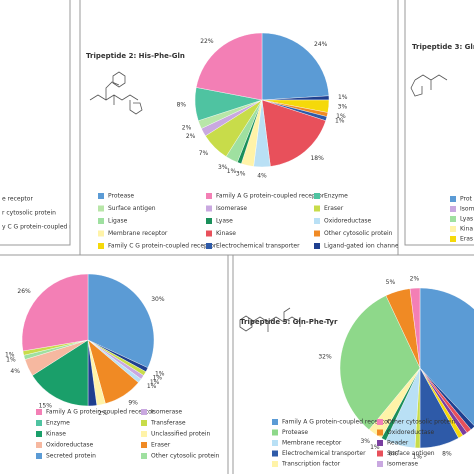 The height and width of the screenshot is (474, 474). Describe the element at coordinates (162, 246) in the screenshot. I see `legend-label: Family C G protein-coupled receptor` at that location.